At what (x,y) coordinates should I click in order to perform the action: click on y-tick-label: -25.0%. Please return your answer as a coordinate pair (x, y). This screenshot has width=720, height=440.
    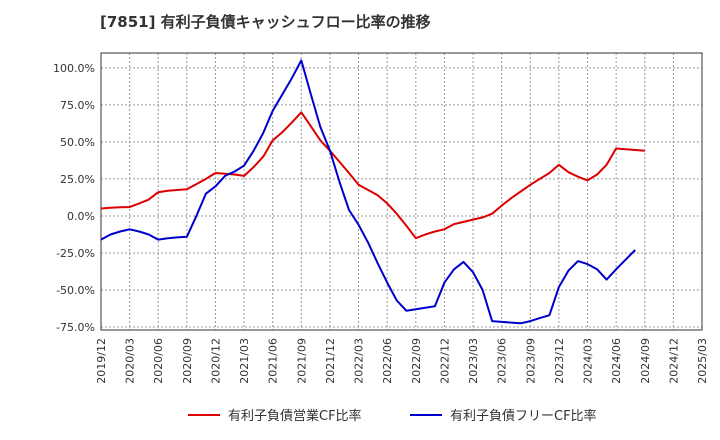
    Looking at the image, I should click on (75, 253).